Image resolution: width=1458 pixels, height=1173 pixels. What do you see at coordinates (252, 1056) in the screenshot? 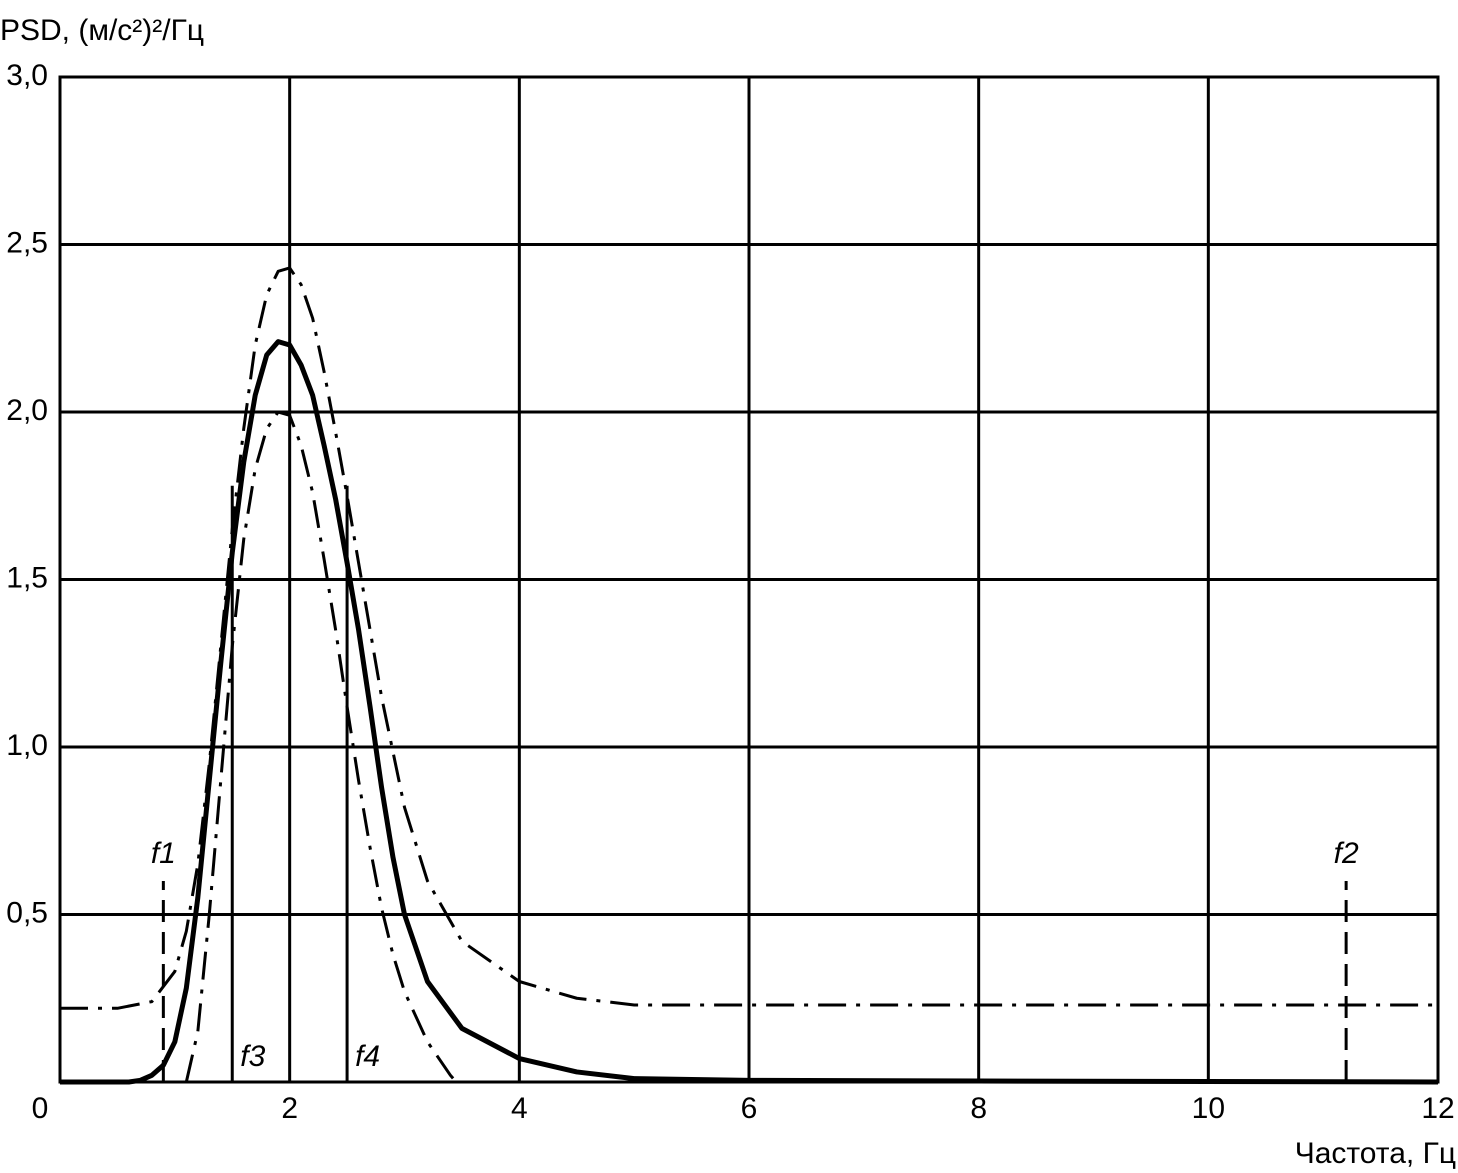
I see `marker-label: f3` at bounding box center [252, 1056].